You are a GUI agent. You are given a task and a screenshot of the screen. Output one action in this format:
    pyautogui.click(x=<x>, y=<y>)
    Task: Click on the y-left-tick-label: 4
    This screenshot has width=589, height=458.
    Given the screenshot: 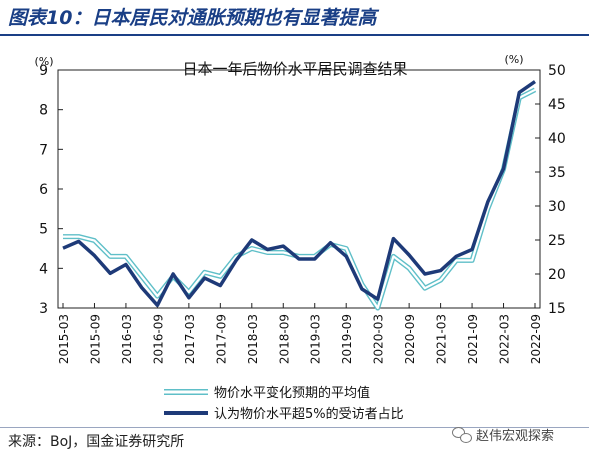 What is the action you would take?
    pyautogui.click(x=43, y=269)
    